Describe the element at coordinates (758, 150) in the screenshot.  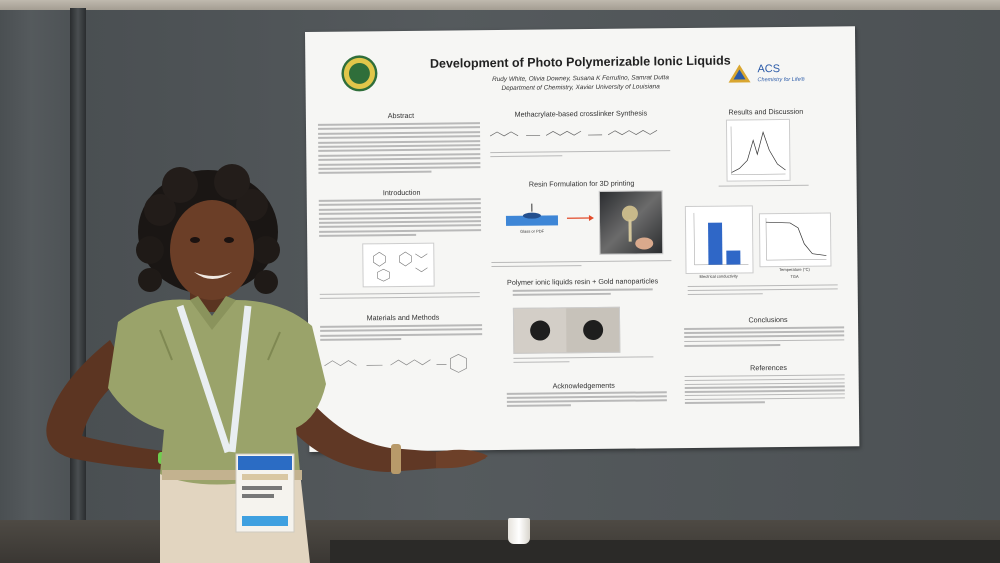
I see `ir-spectrum-chart` at that location.